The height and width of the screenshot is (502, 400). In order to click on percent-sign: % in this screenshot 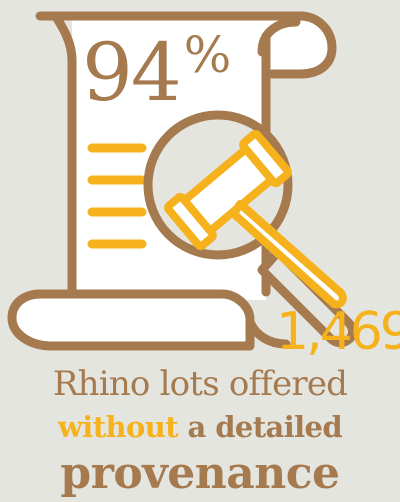, I will do `click(207, 55)`.